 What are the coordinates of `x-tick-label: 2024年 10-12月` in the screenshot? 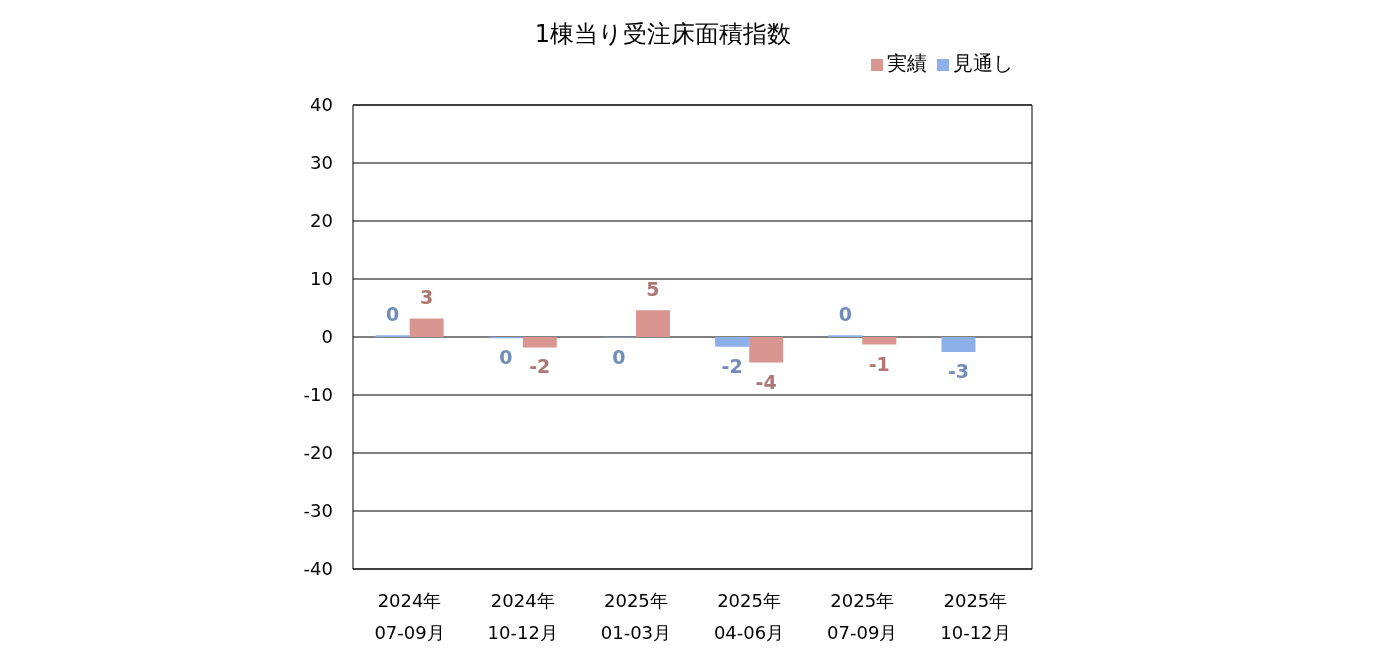 It's located at (522, 616).